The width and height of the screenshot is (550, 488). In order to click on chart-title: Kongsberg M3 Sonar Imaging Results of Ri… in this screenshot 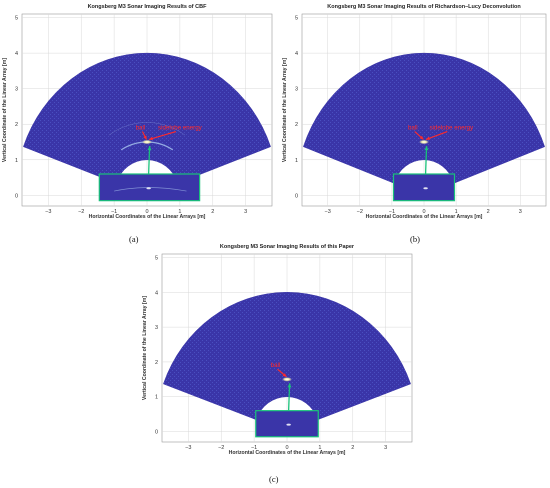, I will do `click(424, 7)`.